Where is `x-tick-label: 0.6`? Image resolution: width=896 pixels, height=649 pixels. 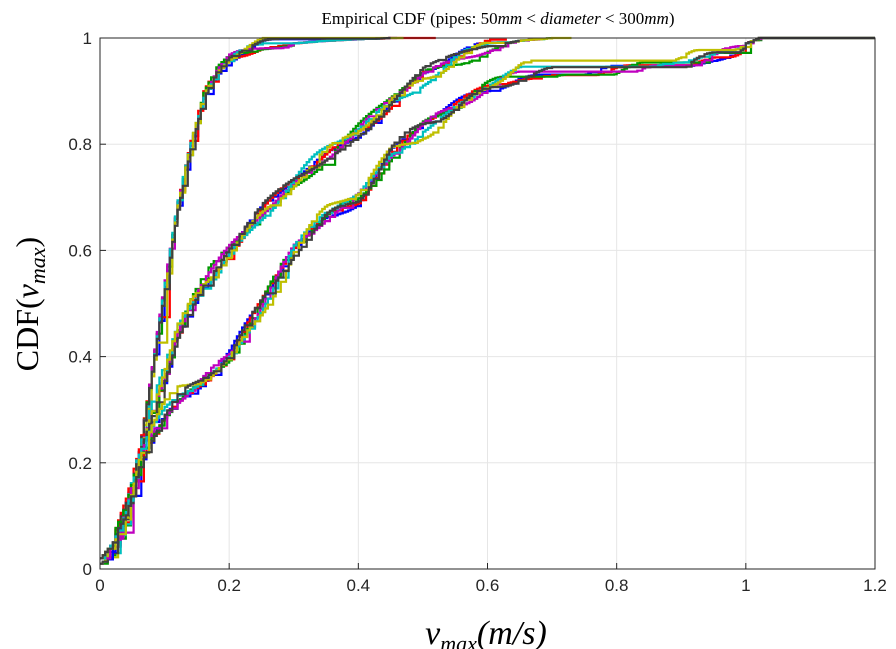
x-tick-label: 0.6 is located at coordinates (488, 585).